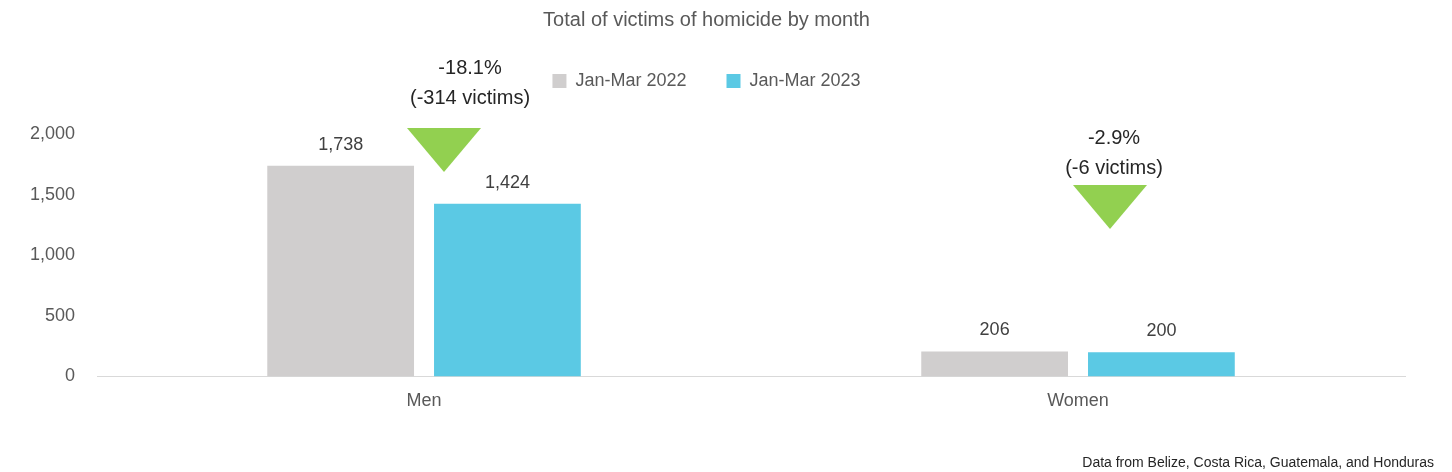 This screenshot has width=1452, height=472. I want to click on y-tick-label: 500, so click(60, 314).